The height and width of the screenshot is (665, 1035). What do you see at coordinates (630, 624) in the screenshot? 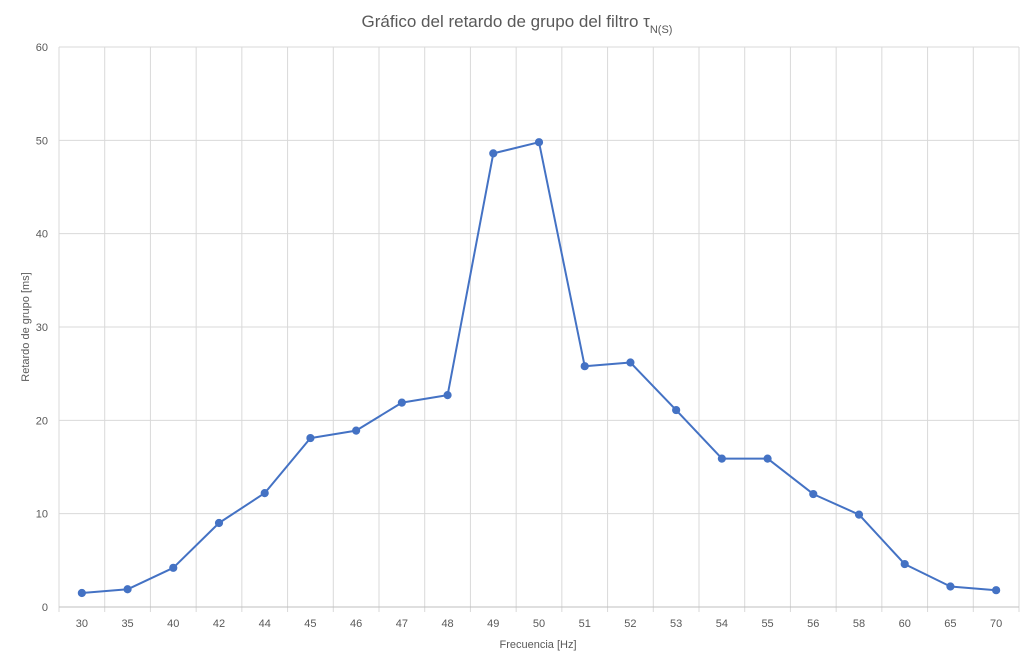
I see `x-tick-label: 52` at bounding box center [630, 624].